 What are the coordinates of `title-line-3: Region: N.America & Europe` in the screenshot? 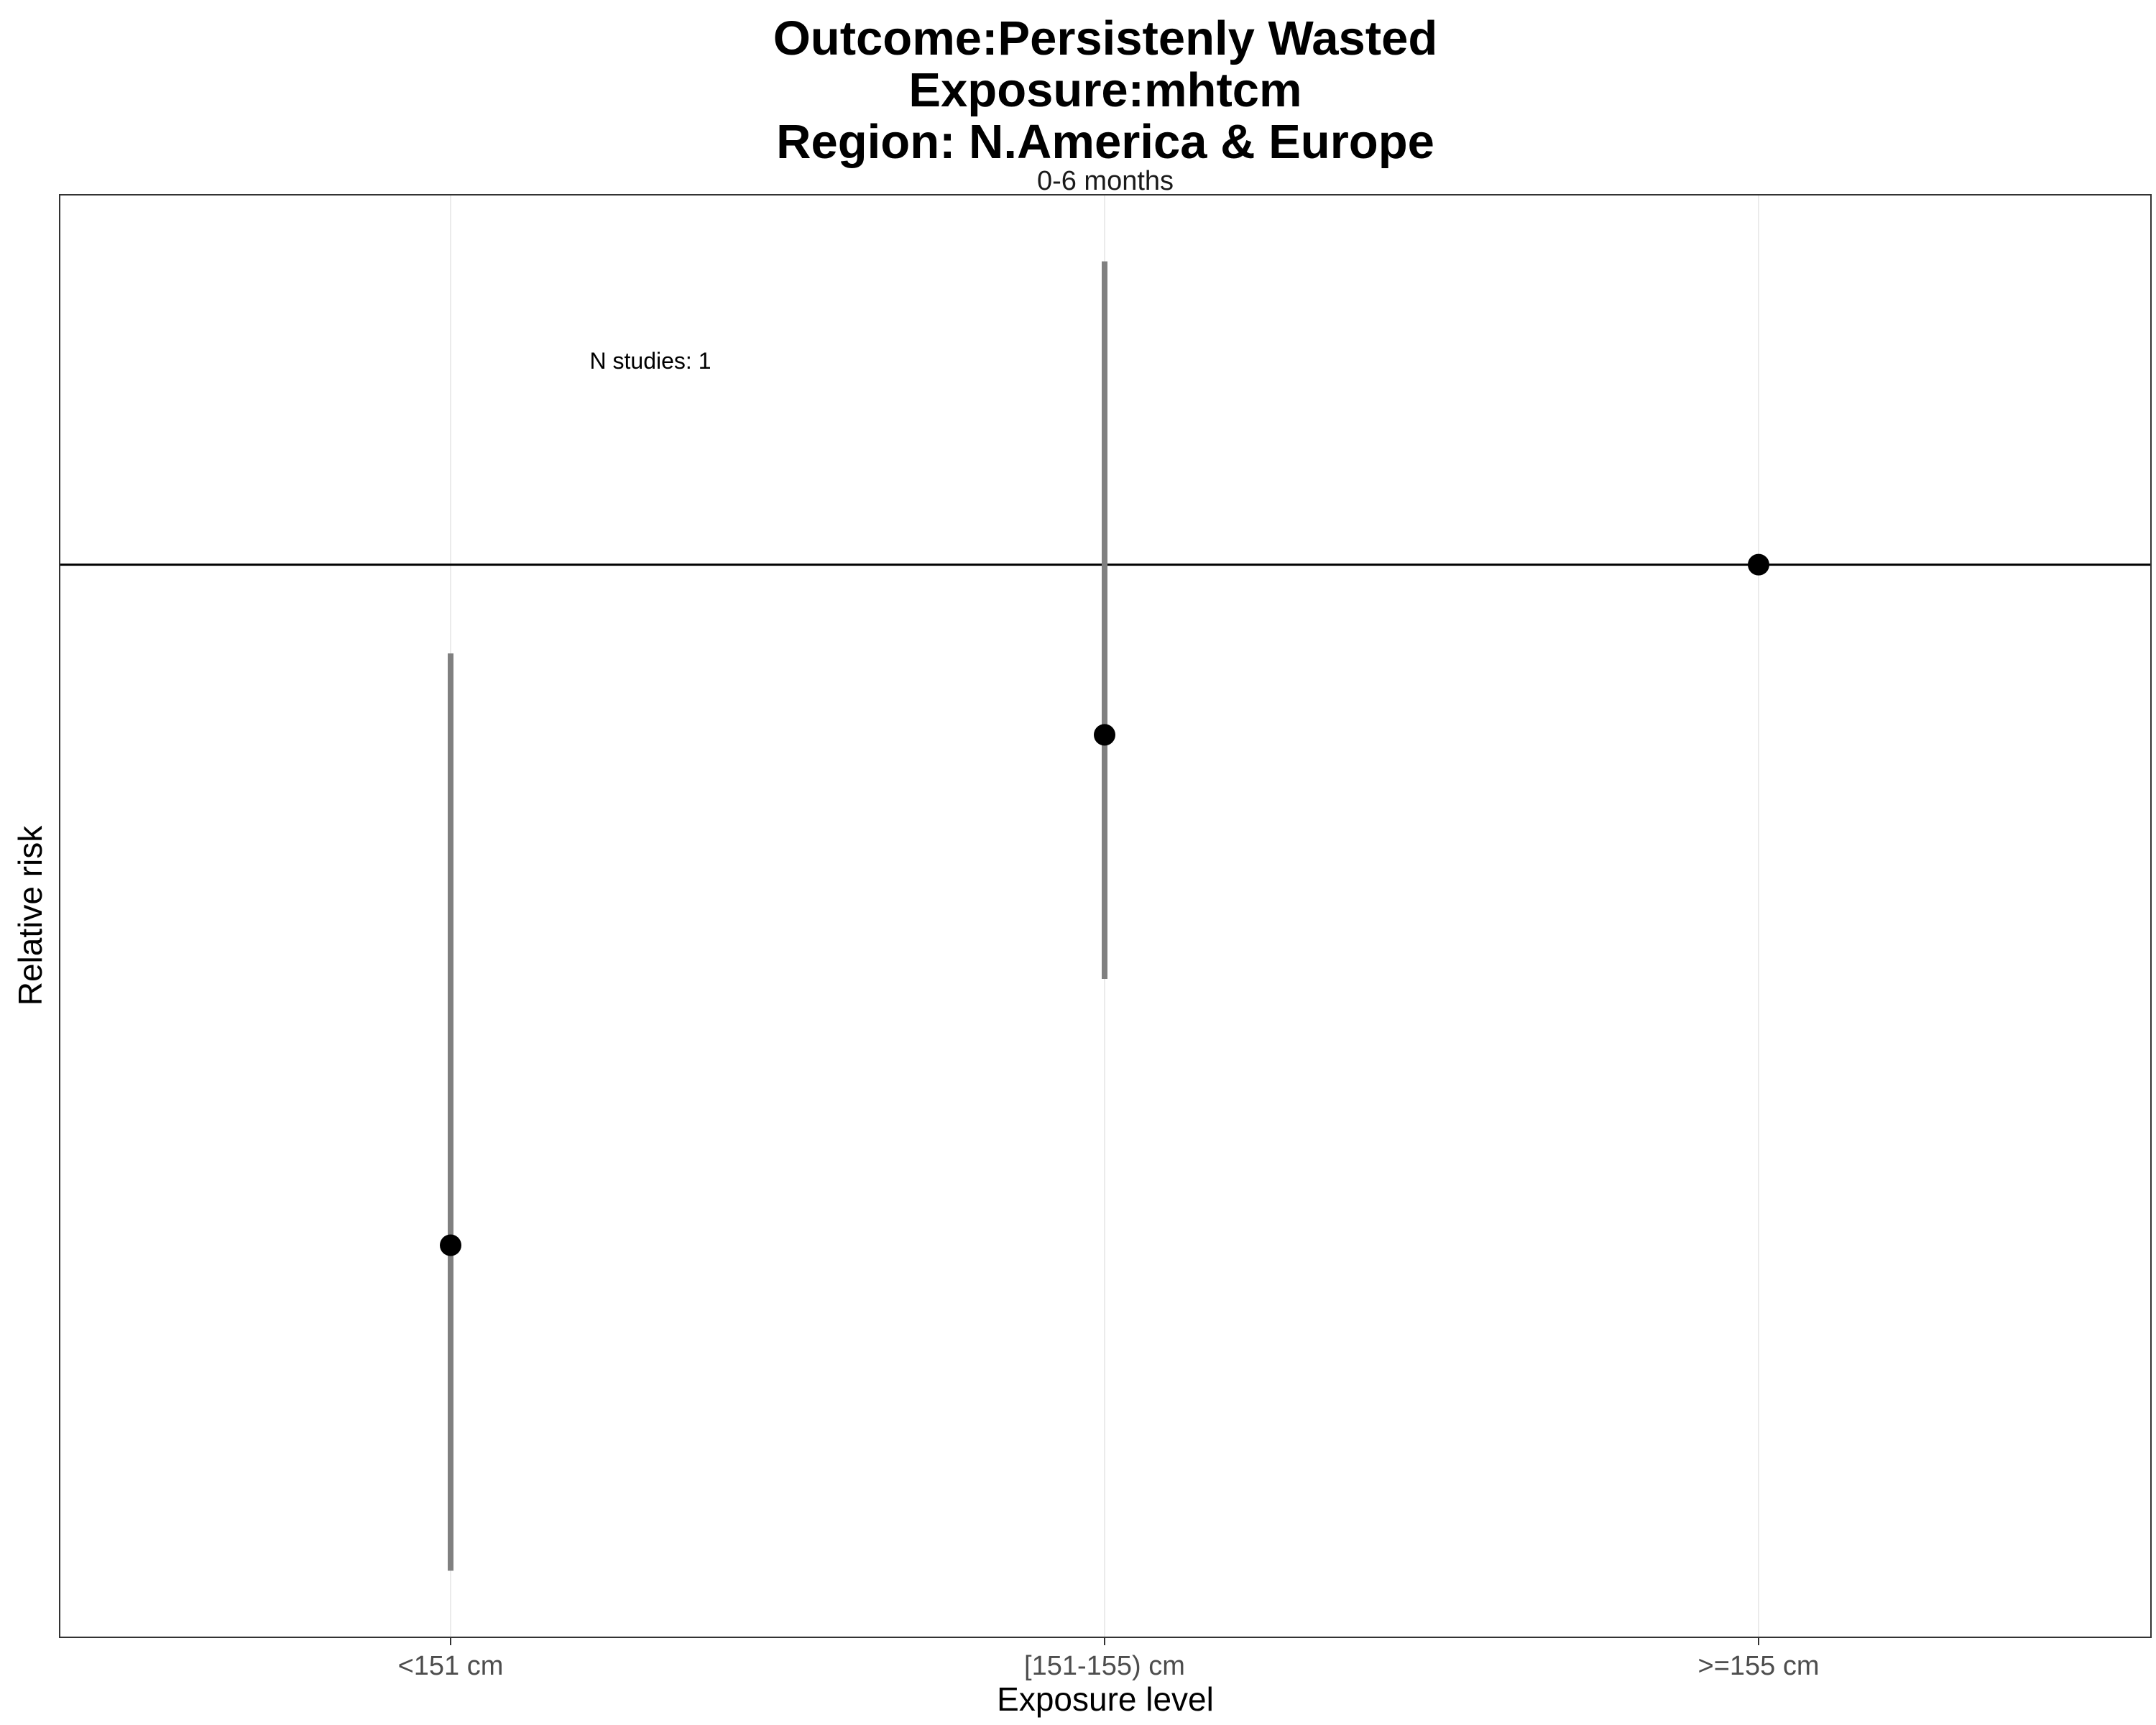 It's located at (1105, 142).